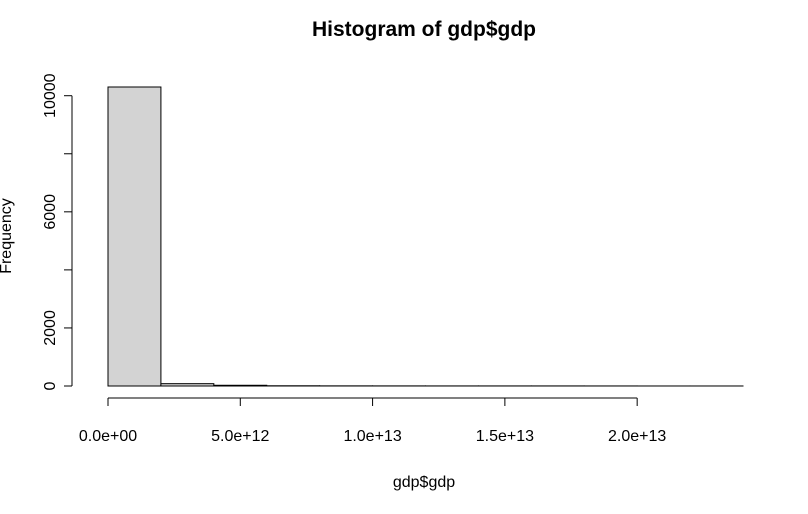 The image size is (808, 514). I want to click on y-axis-label: Frequency, so click(7, 236).